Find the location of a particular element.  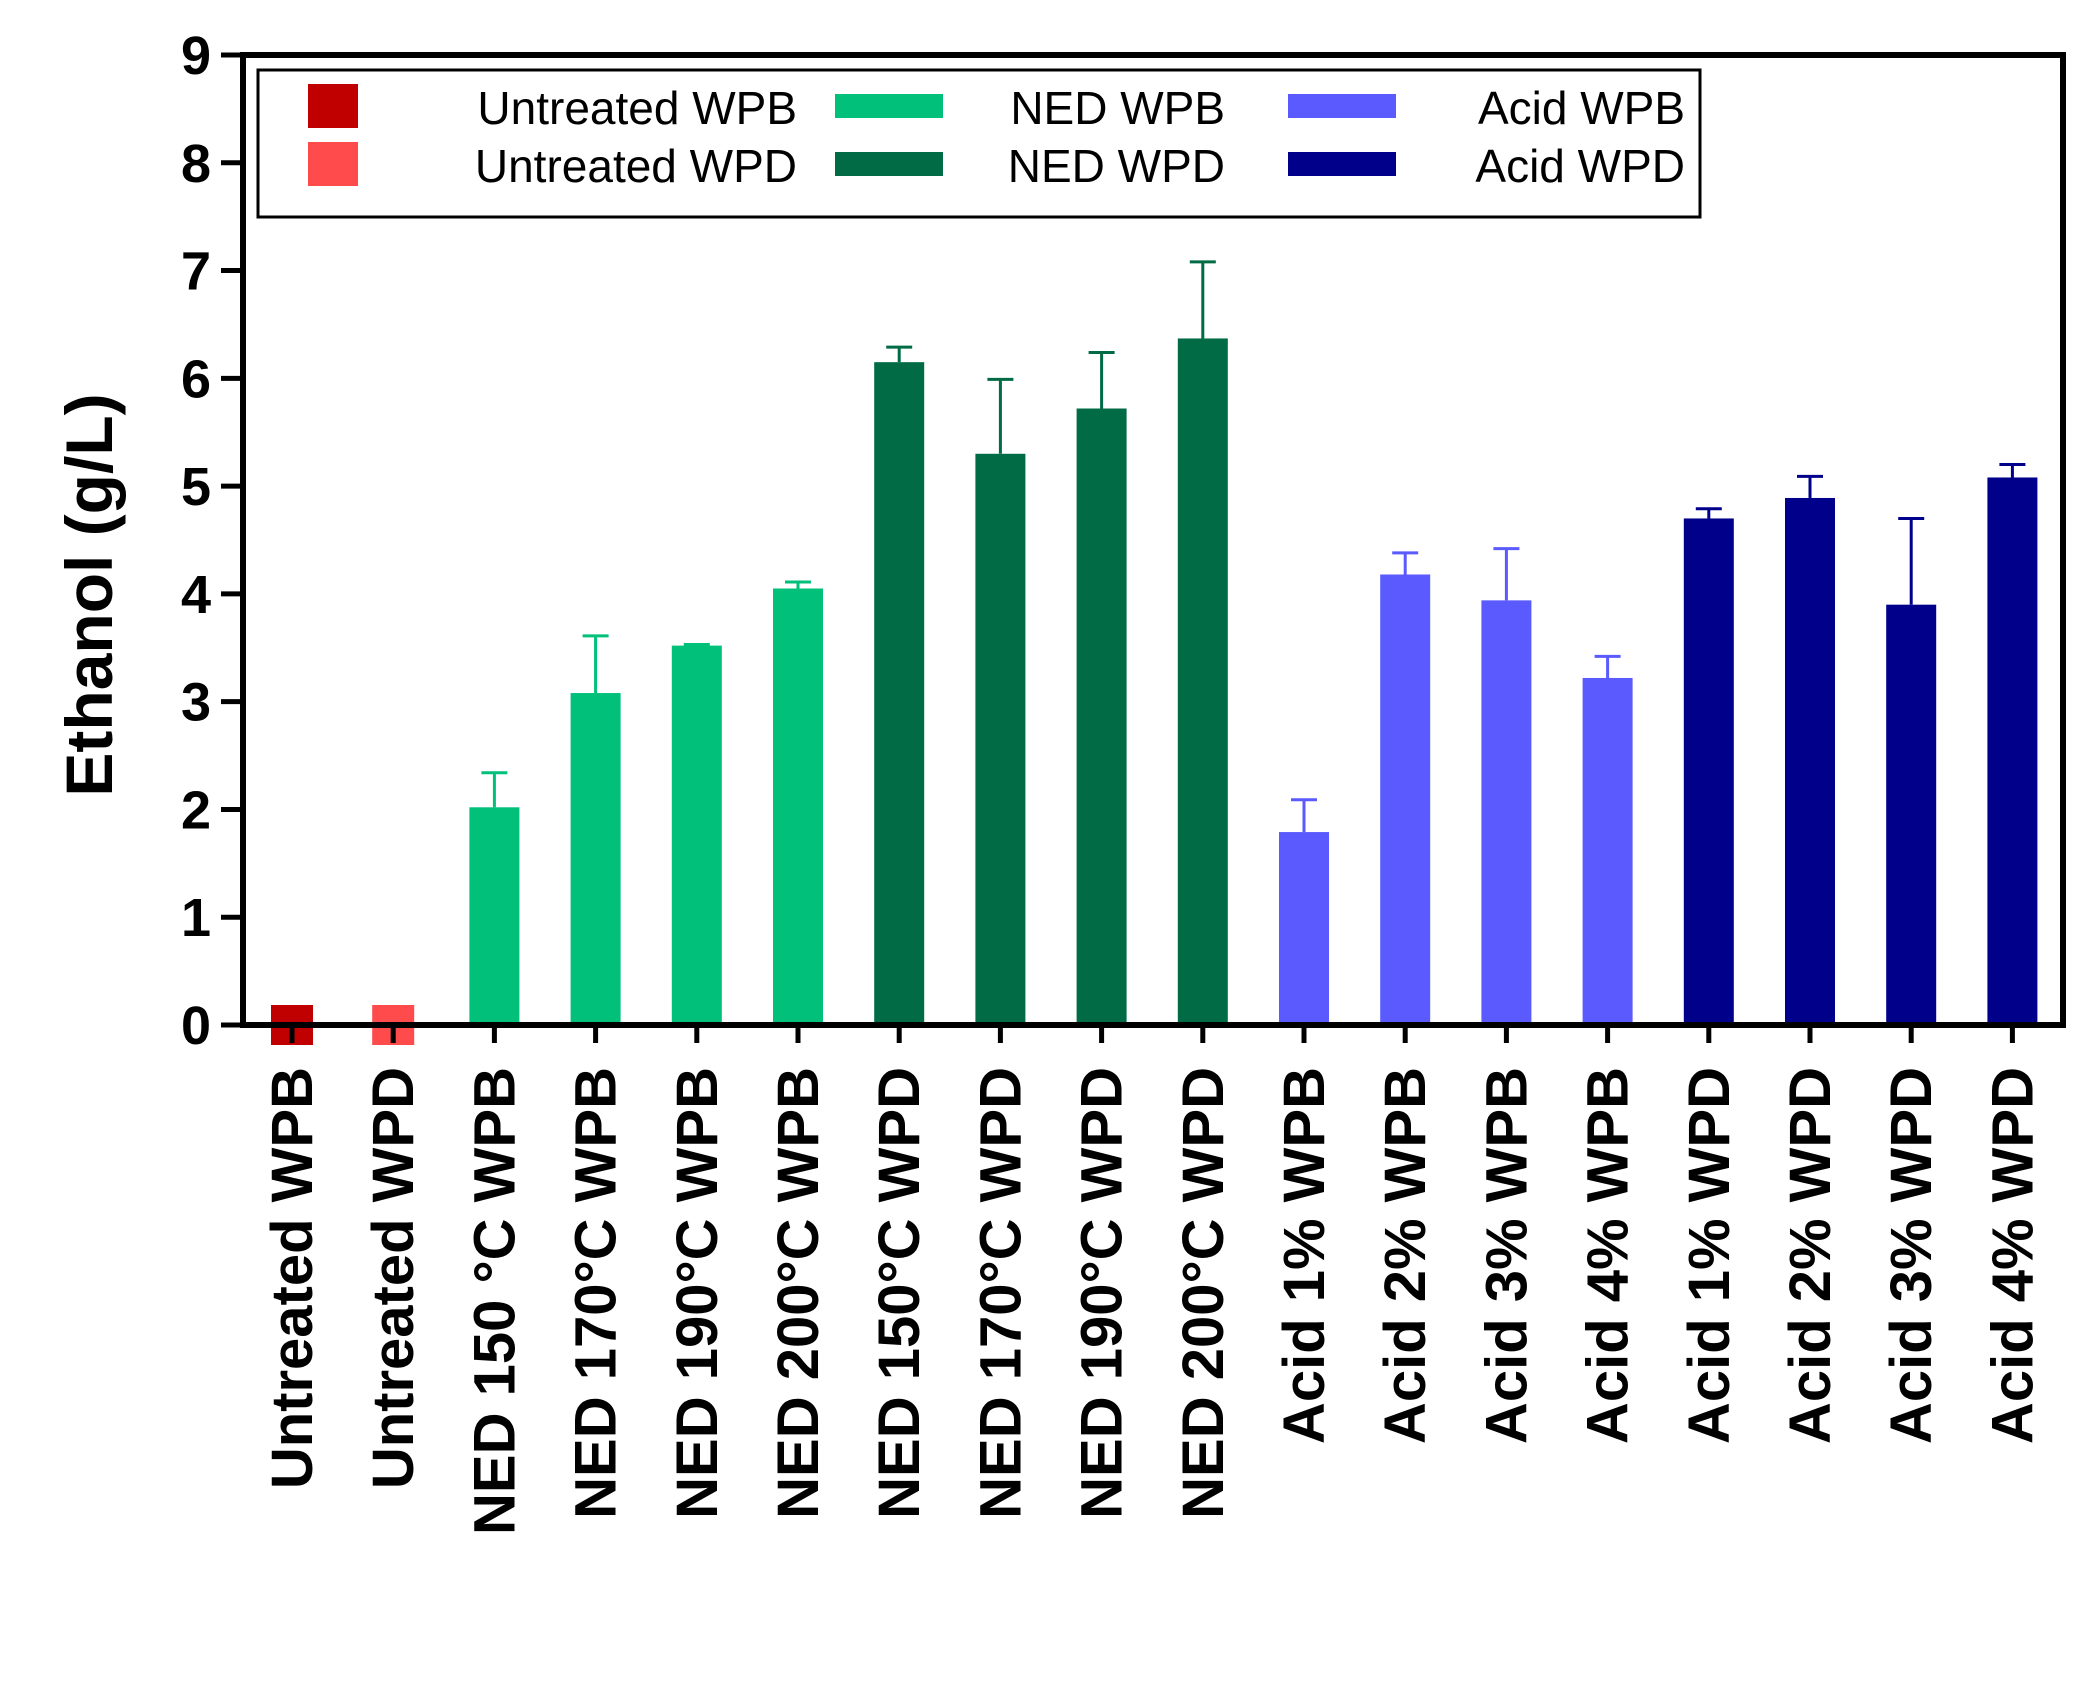

legend-label-3: NED WPD is located at coordinates (1116, 166).